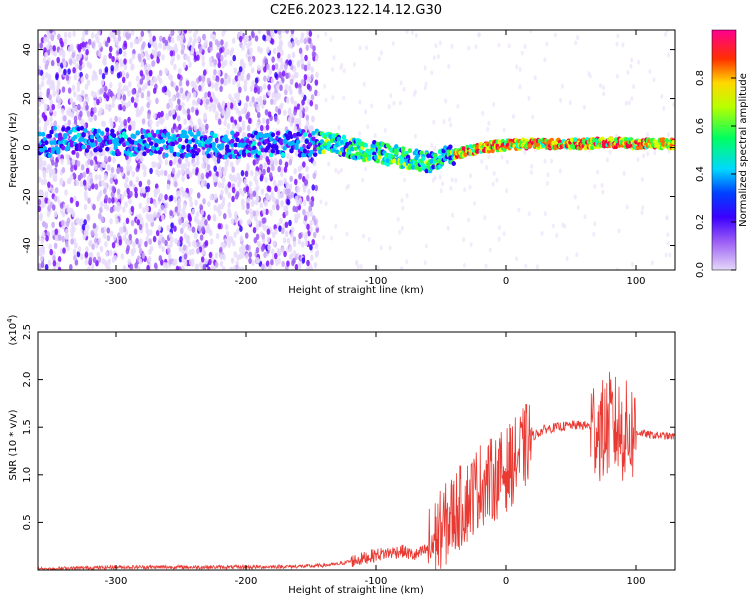 Image resolution: width=750 pixels, height=600 pixels. What do you see at coordinates (12, 329) in the screenshot?
I see `snr-multiplier: (x104)` at bounding box center [12, 329].